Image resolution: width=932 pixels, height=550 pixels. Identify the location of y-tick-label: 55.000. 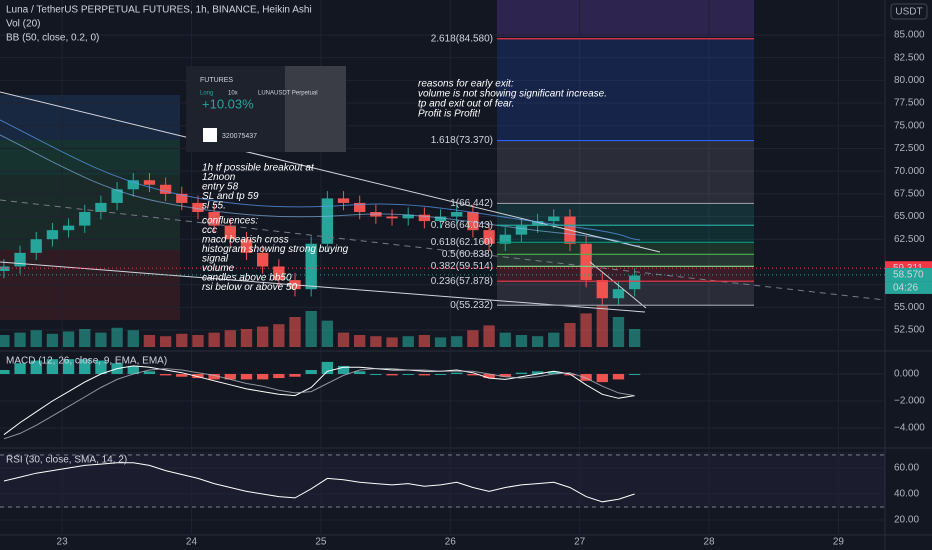
(909, 307).